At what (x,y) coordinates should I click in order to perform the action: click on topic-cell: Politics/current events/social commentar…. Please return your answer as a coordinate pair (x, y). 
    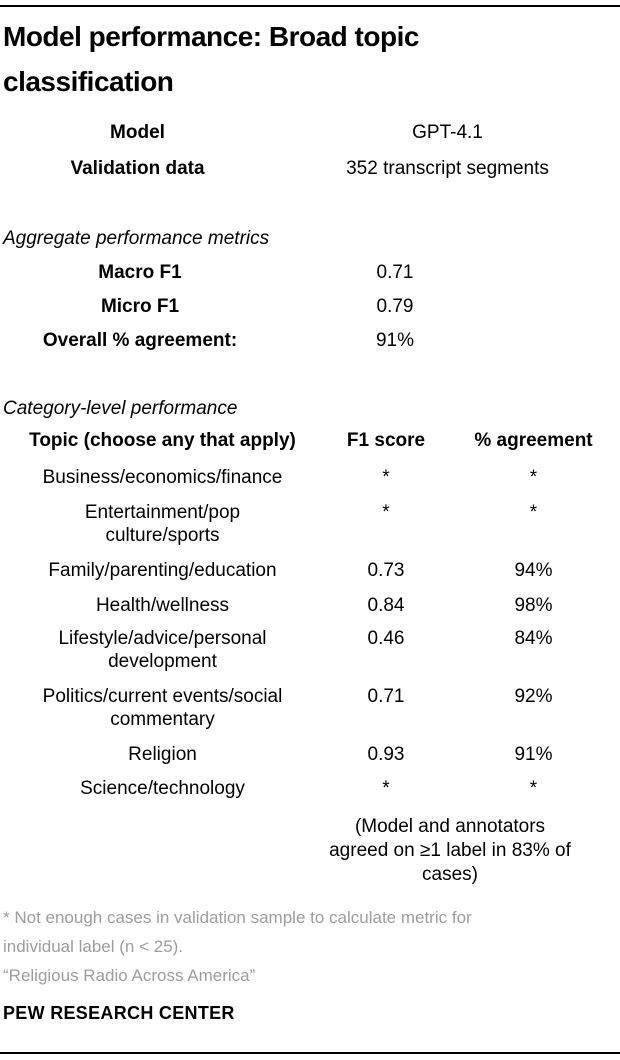
    Looking at the image, I should click on (162, 708).